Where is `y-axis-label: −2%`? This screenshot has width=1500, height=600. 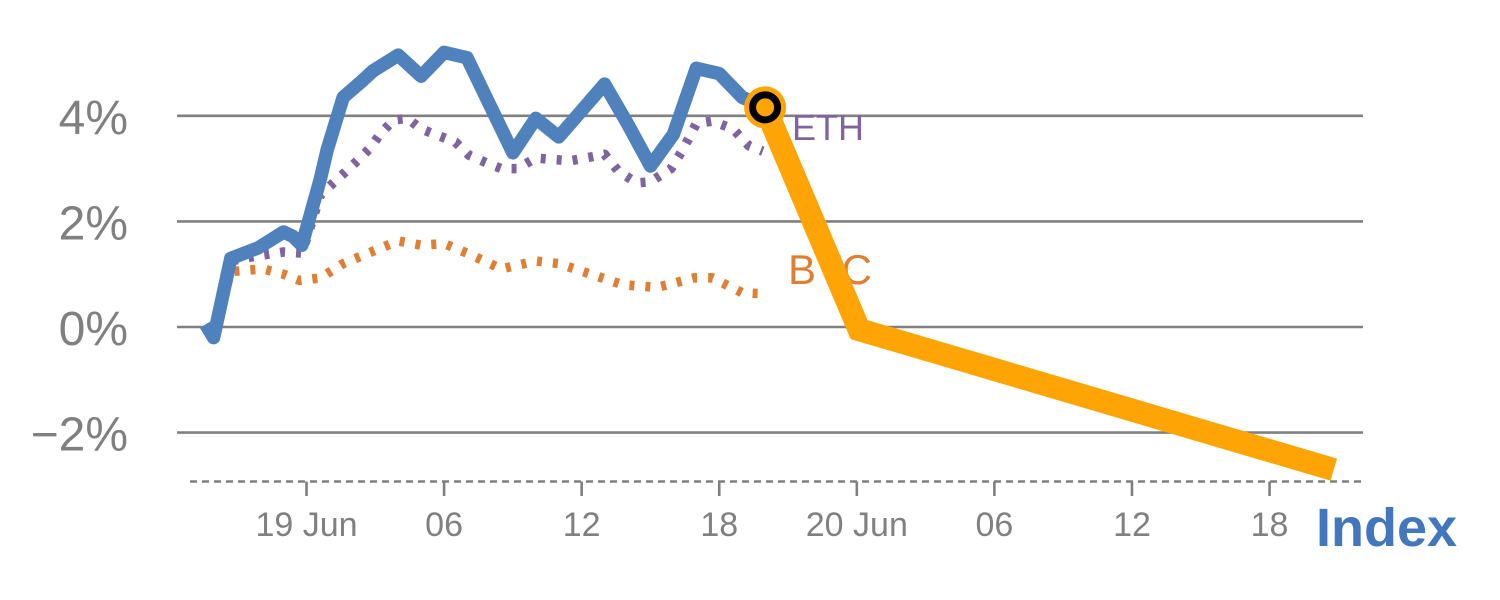
y-axis-label: −2% is located at coordinates (79, 435).